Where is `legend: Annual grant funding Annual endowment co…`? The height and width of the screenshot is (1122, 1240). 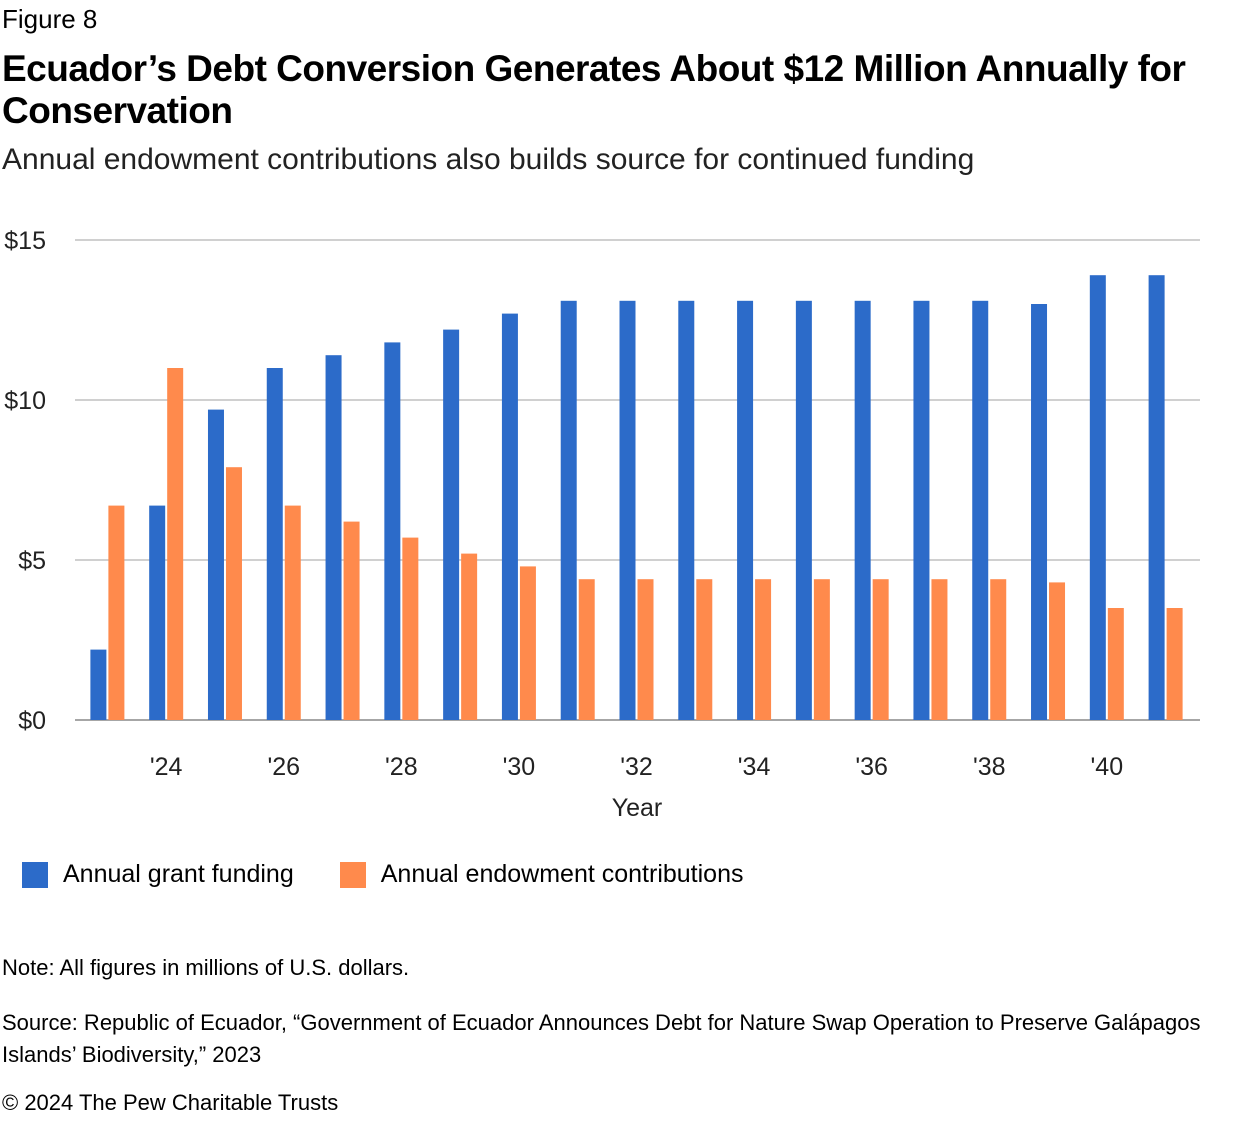 legend: Annual grant funding Annual endowment co… is located at coordinates (405, 874).